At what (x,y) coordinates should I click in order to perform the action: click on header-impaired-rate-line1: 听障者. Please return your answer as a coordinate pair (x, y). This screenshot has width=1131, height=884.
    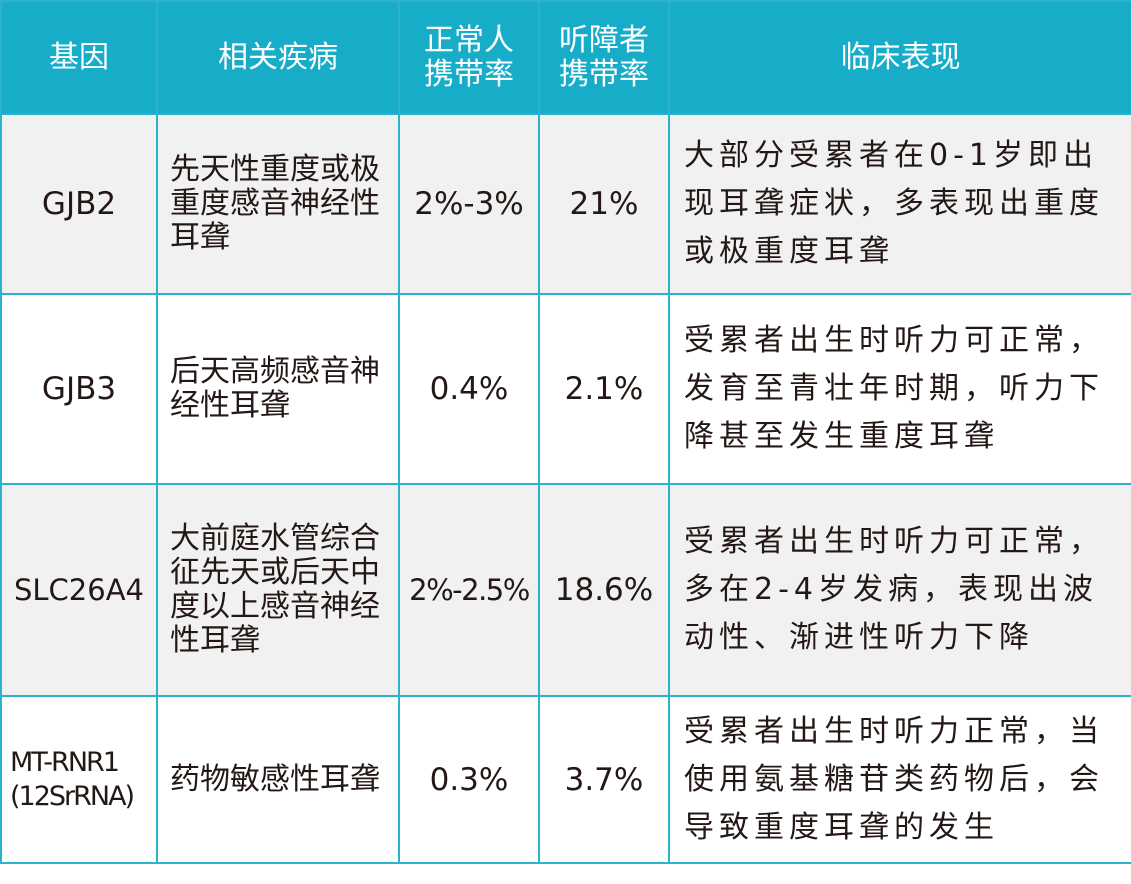
    Looking at the image, I should click on (604, 40).